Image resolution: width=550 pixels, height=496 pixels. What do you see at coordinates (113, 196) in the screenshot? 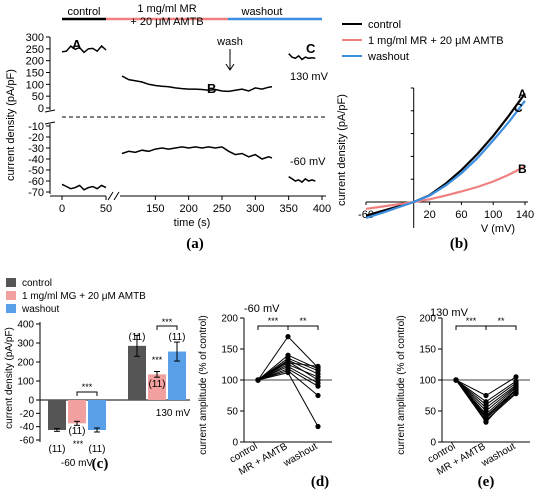
I see `a-xaxis-break-icon` at bounding box center [113, 196].